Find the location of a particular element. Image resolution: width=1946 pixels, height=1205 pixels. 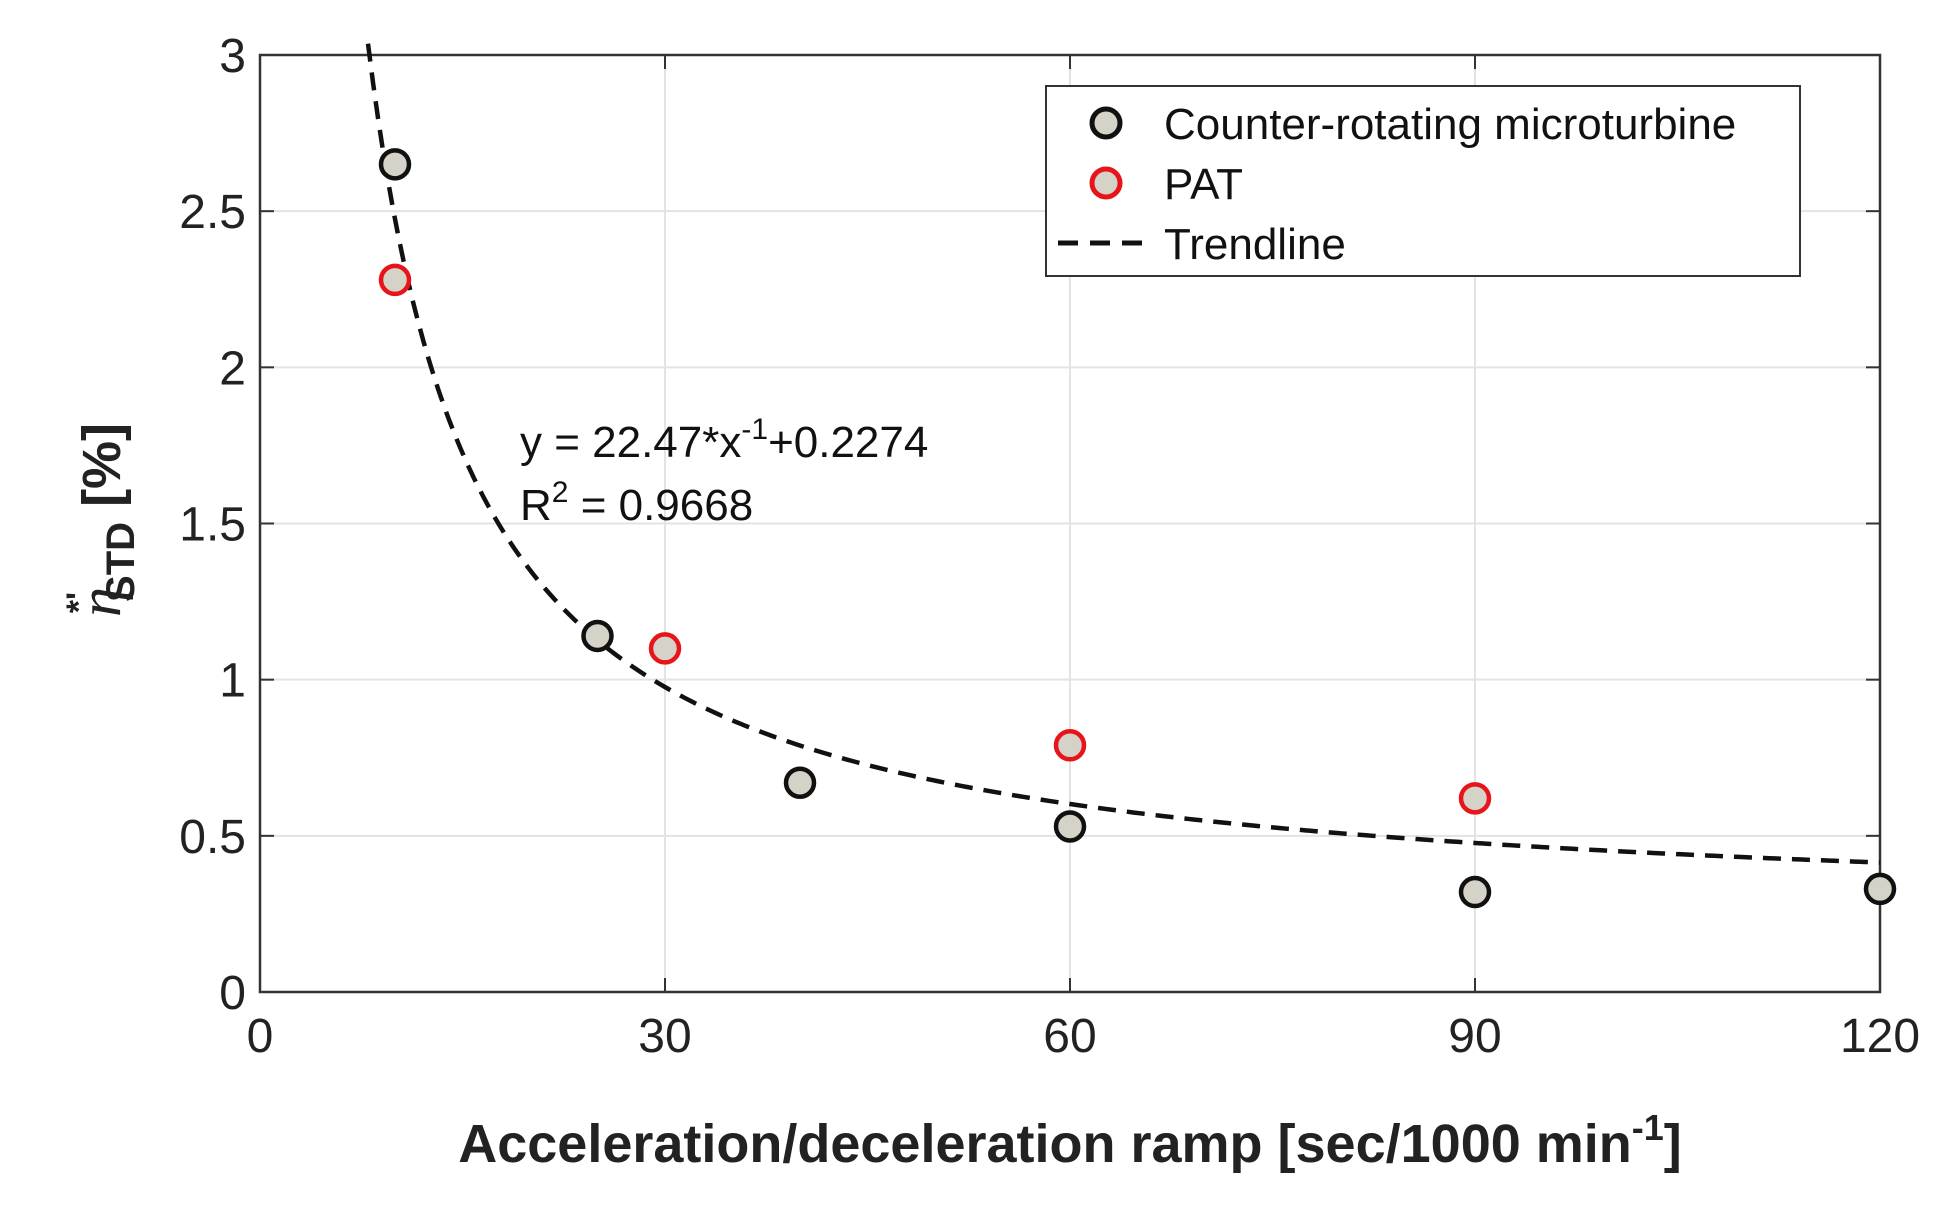

y-axis-title: η*'STD [%] is located at coordinates (101, 520).